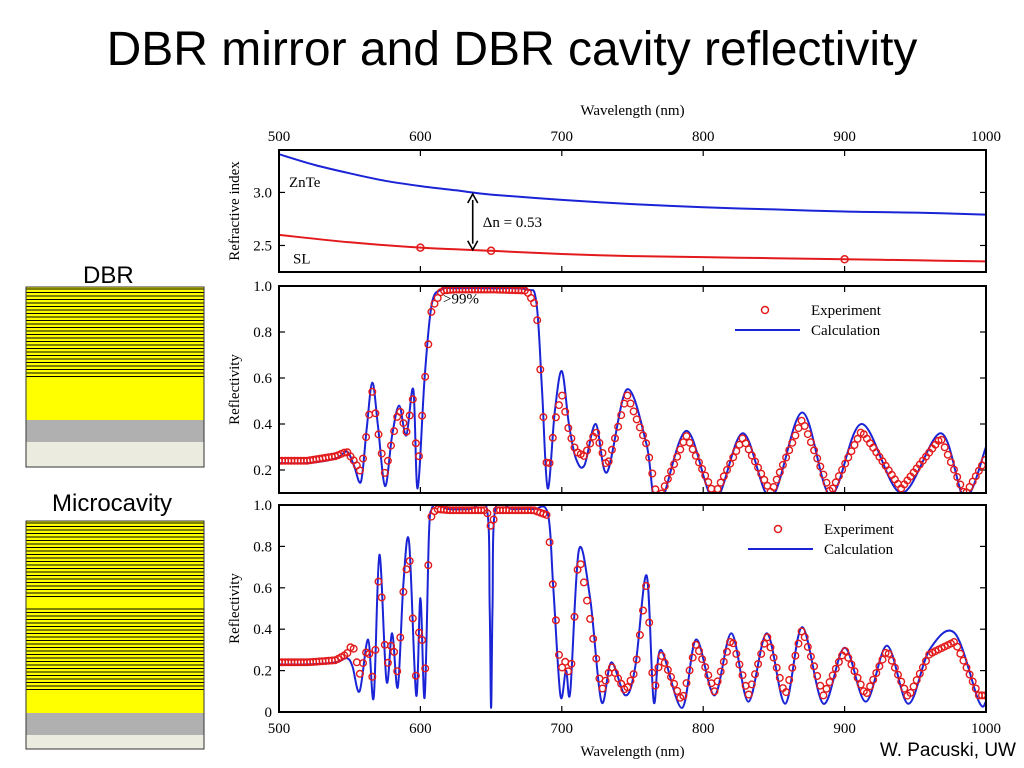  What do you see at coordinates (262, 672) in the screenshot?
I see `microcavity-reflectivity-y-tick-label: 0.2` at bounding box center [262, 672].